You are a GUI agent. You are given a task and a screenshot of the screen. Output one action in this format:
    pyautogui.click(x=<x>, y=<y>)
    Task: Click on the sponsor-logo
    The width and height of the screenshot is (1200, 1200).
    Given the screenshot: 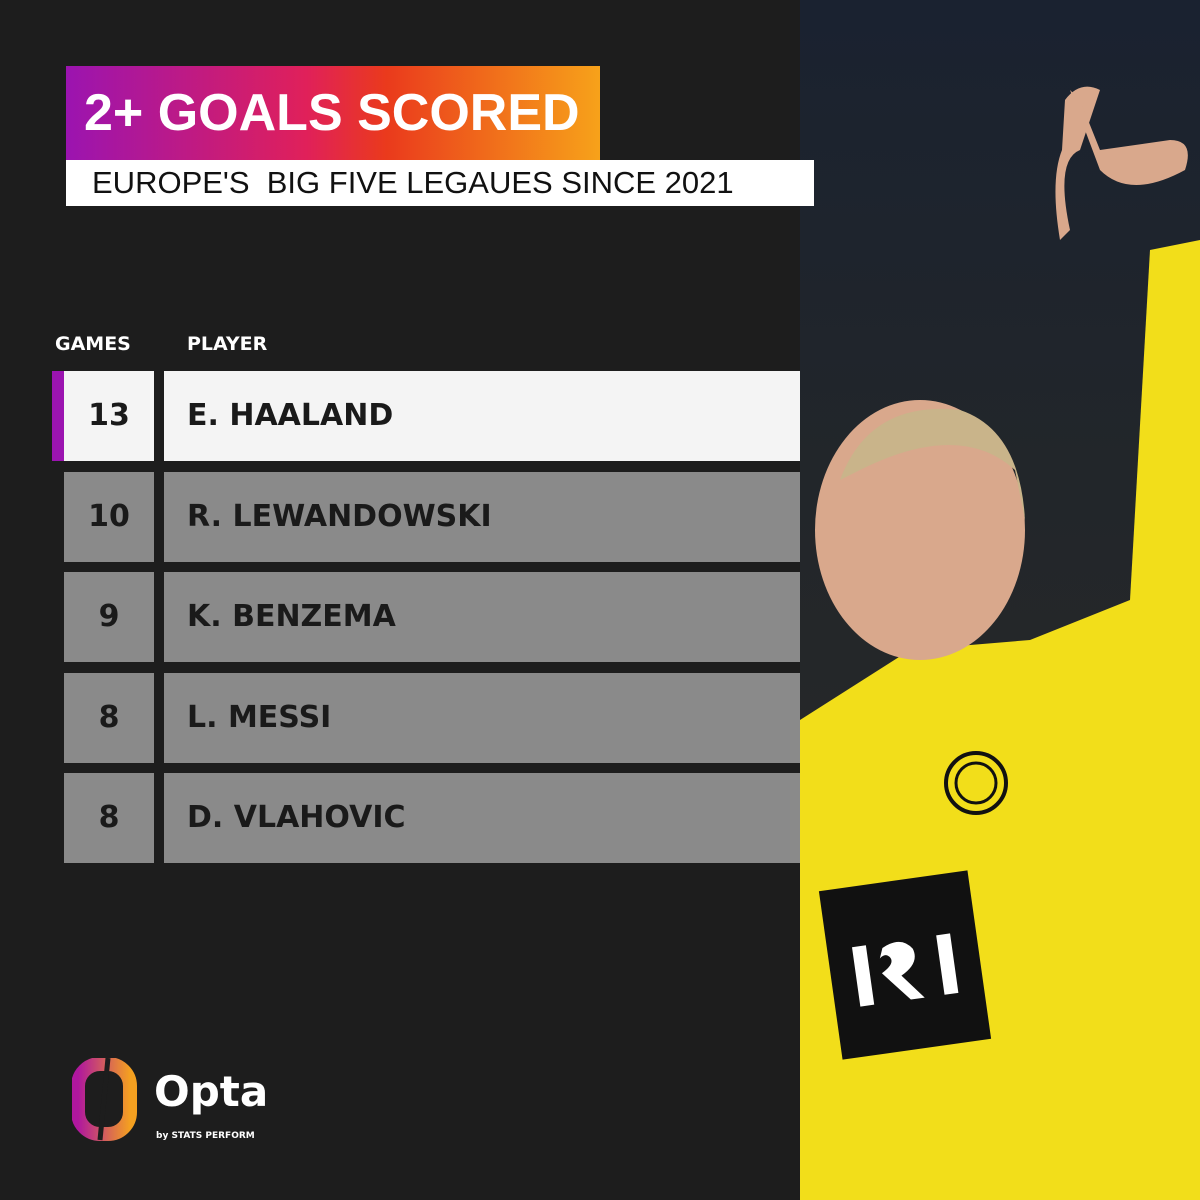 What is the action you would take?
    pyautogui.click(x=905, y=965)
    